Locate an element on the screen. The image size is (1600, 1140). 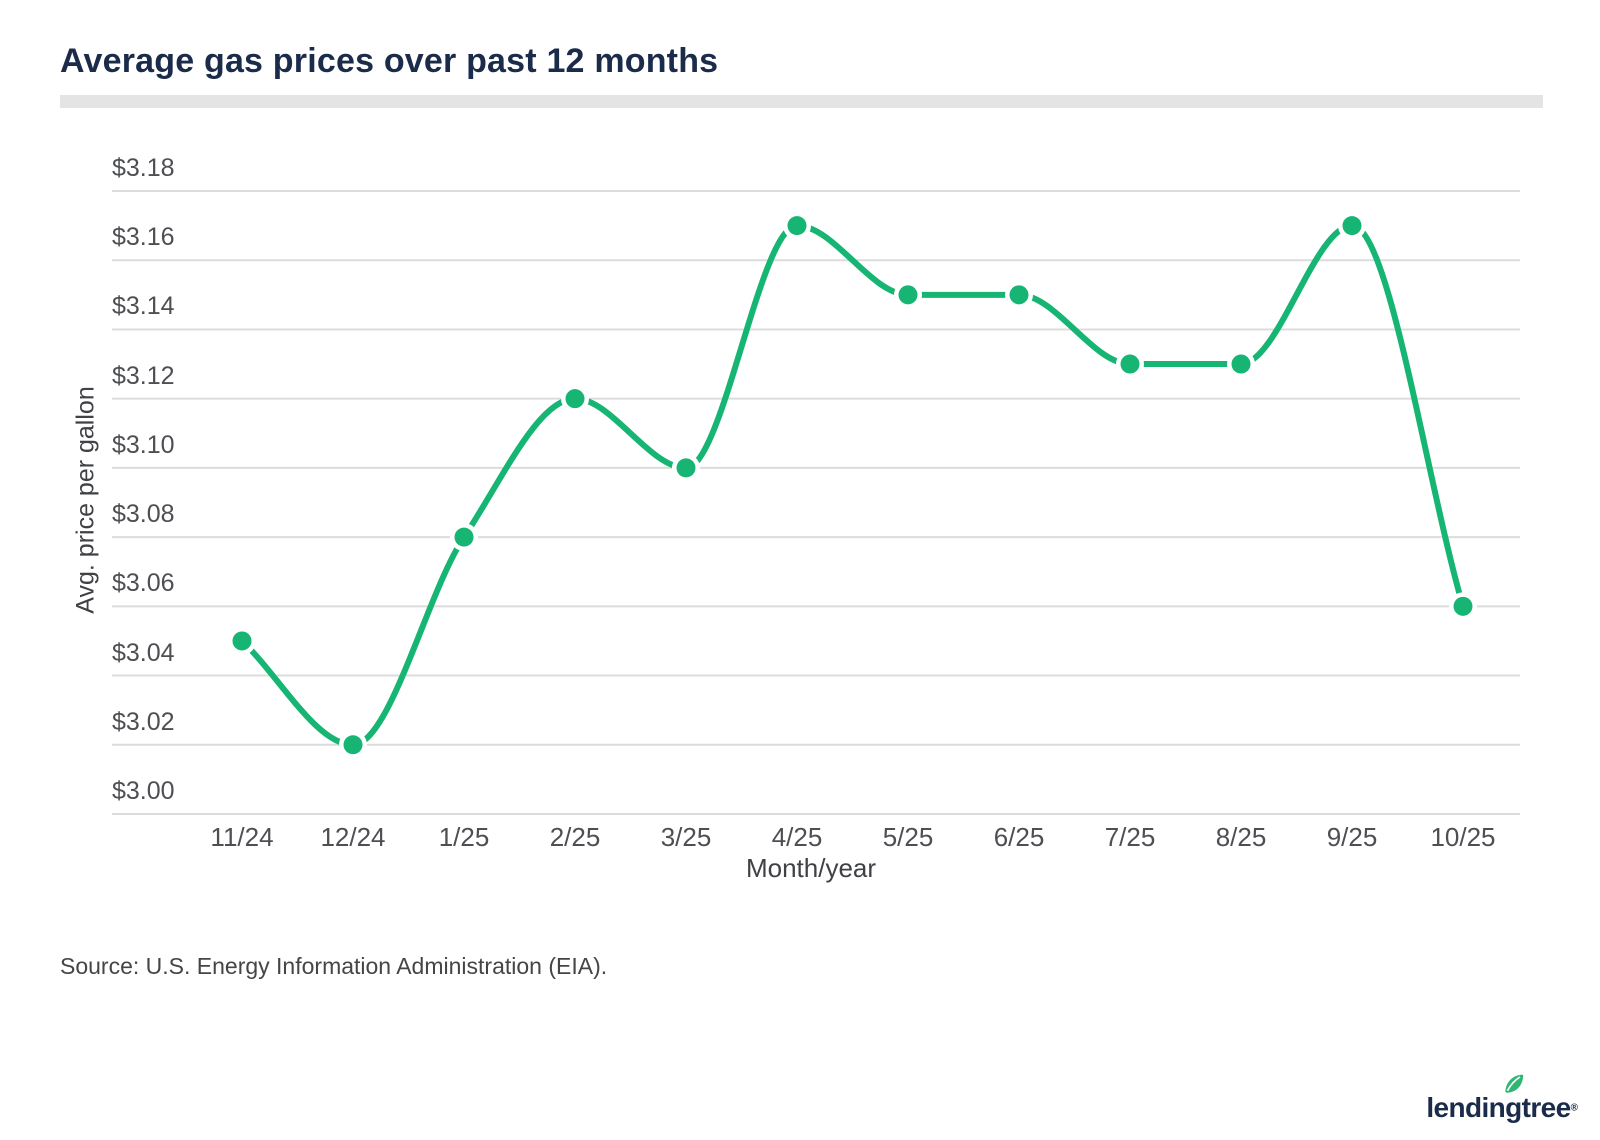
logo-text: lendingtree is located at coordinates (1498, 1107).